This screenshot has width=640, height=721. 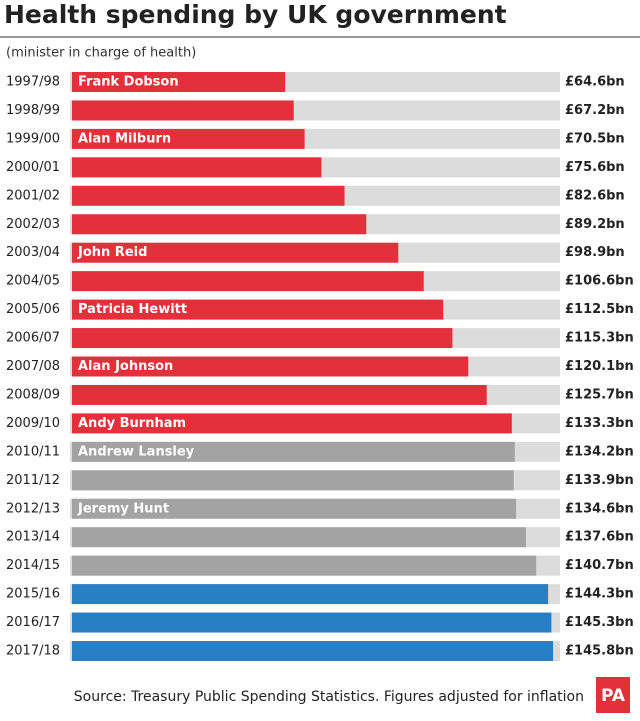 I want to click on y-tick-label: 2000/01, so click(x=33, y=167).